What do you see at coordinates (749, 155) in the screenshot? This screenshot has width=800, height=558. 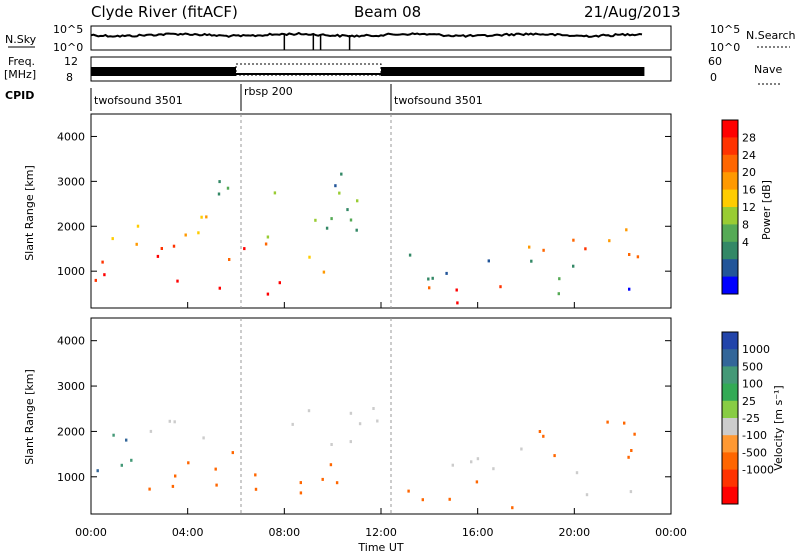 I see `power-colorbar-tick-label: 24` at bounding box center [749, 155].